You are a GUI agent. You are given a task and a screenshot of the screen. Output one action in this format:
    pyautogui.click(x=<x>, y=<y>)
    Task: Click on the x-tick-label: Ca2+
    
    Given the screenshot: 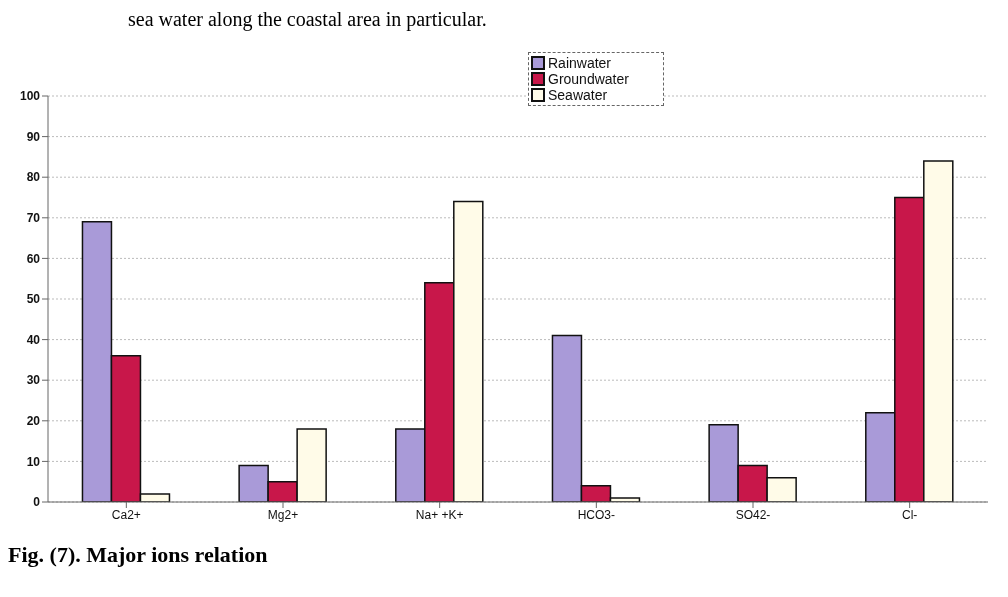 What is the action you would take?
    pyautogui.click(x=126, y=514)
    